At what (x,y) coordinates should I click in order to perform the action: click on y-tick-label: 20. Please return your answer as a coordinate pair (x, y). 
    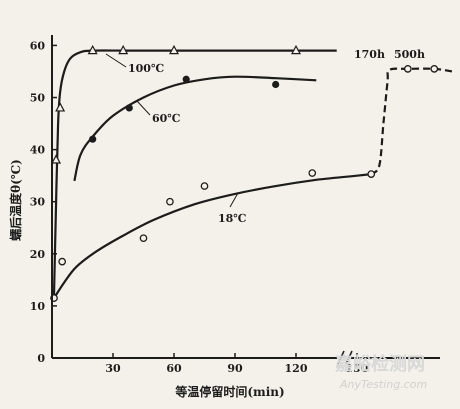
    Looking at the image, I should click on (38, 254).